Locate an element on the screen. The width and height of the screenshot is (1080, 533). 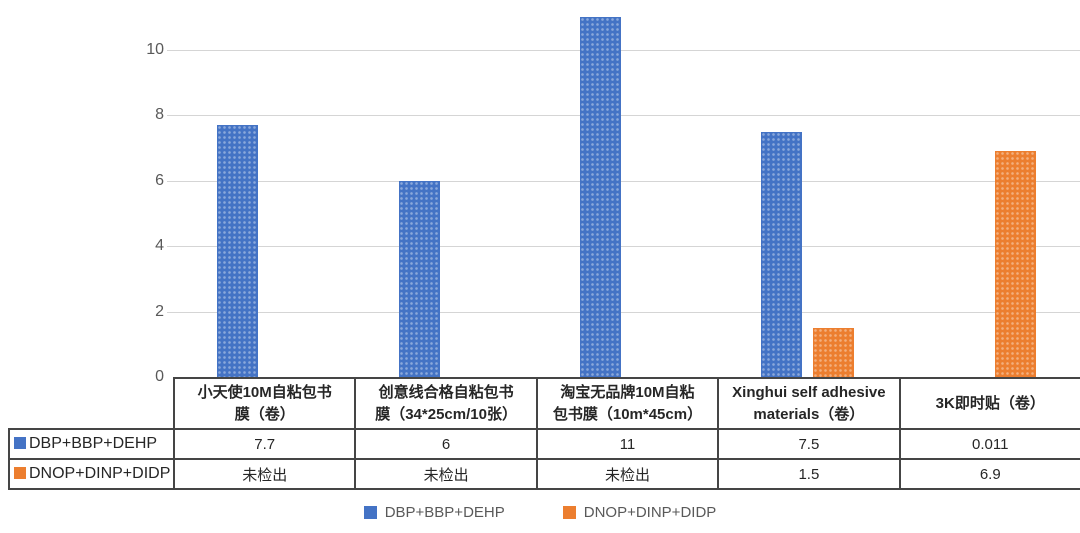
category-header-cell: 淘宝无品牌10M自粘 包书膜（10m*45cm） is located at coordinates (627, 403).